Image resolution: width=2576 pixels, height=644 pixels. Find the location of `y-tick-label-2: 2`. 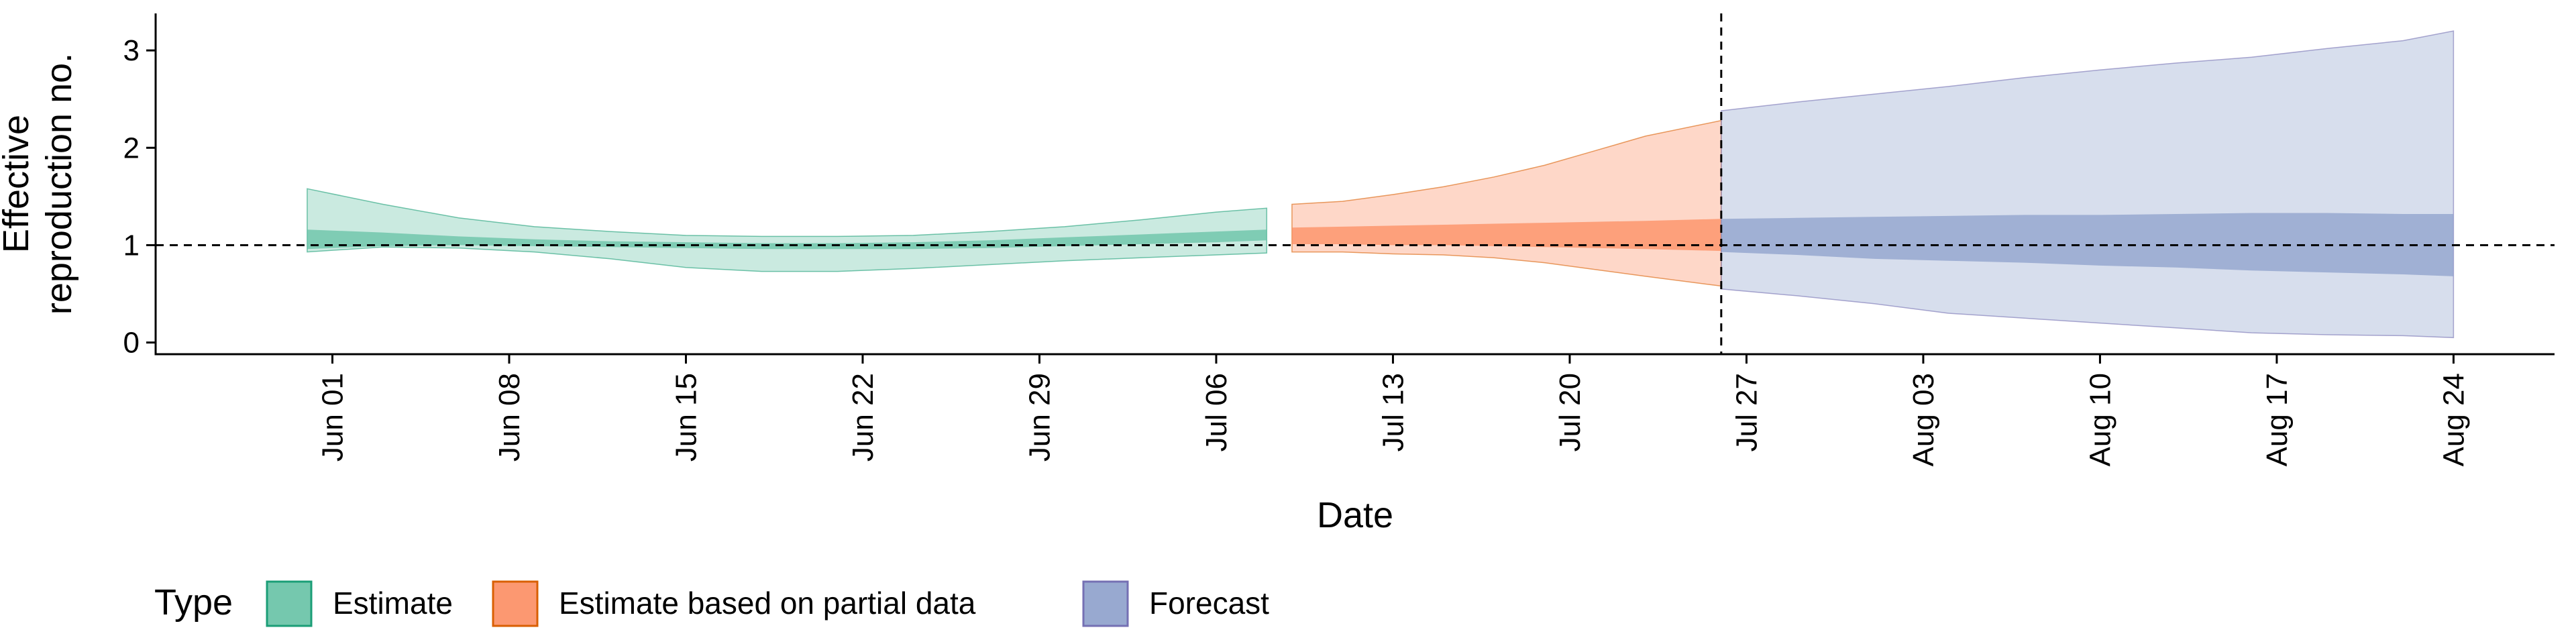

y-tick-label-2: 2 is located at coordinates (131, 147).